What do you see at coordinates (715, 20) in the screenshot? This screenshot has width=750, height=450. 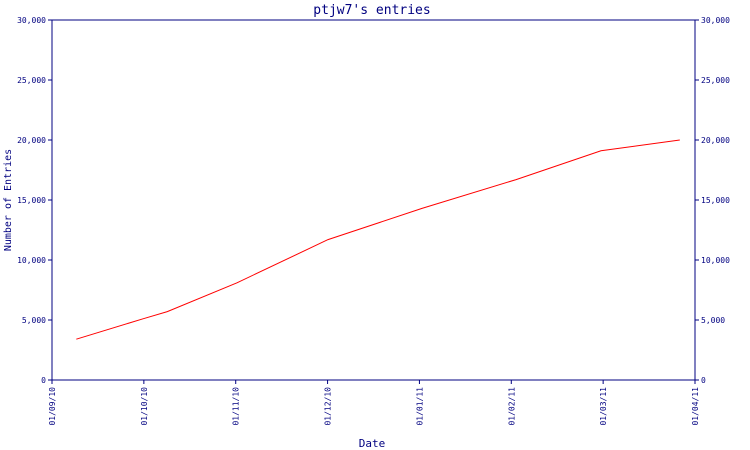 I see `y-tick-label-right: 30,000` at bounding box center [715, 20].